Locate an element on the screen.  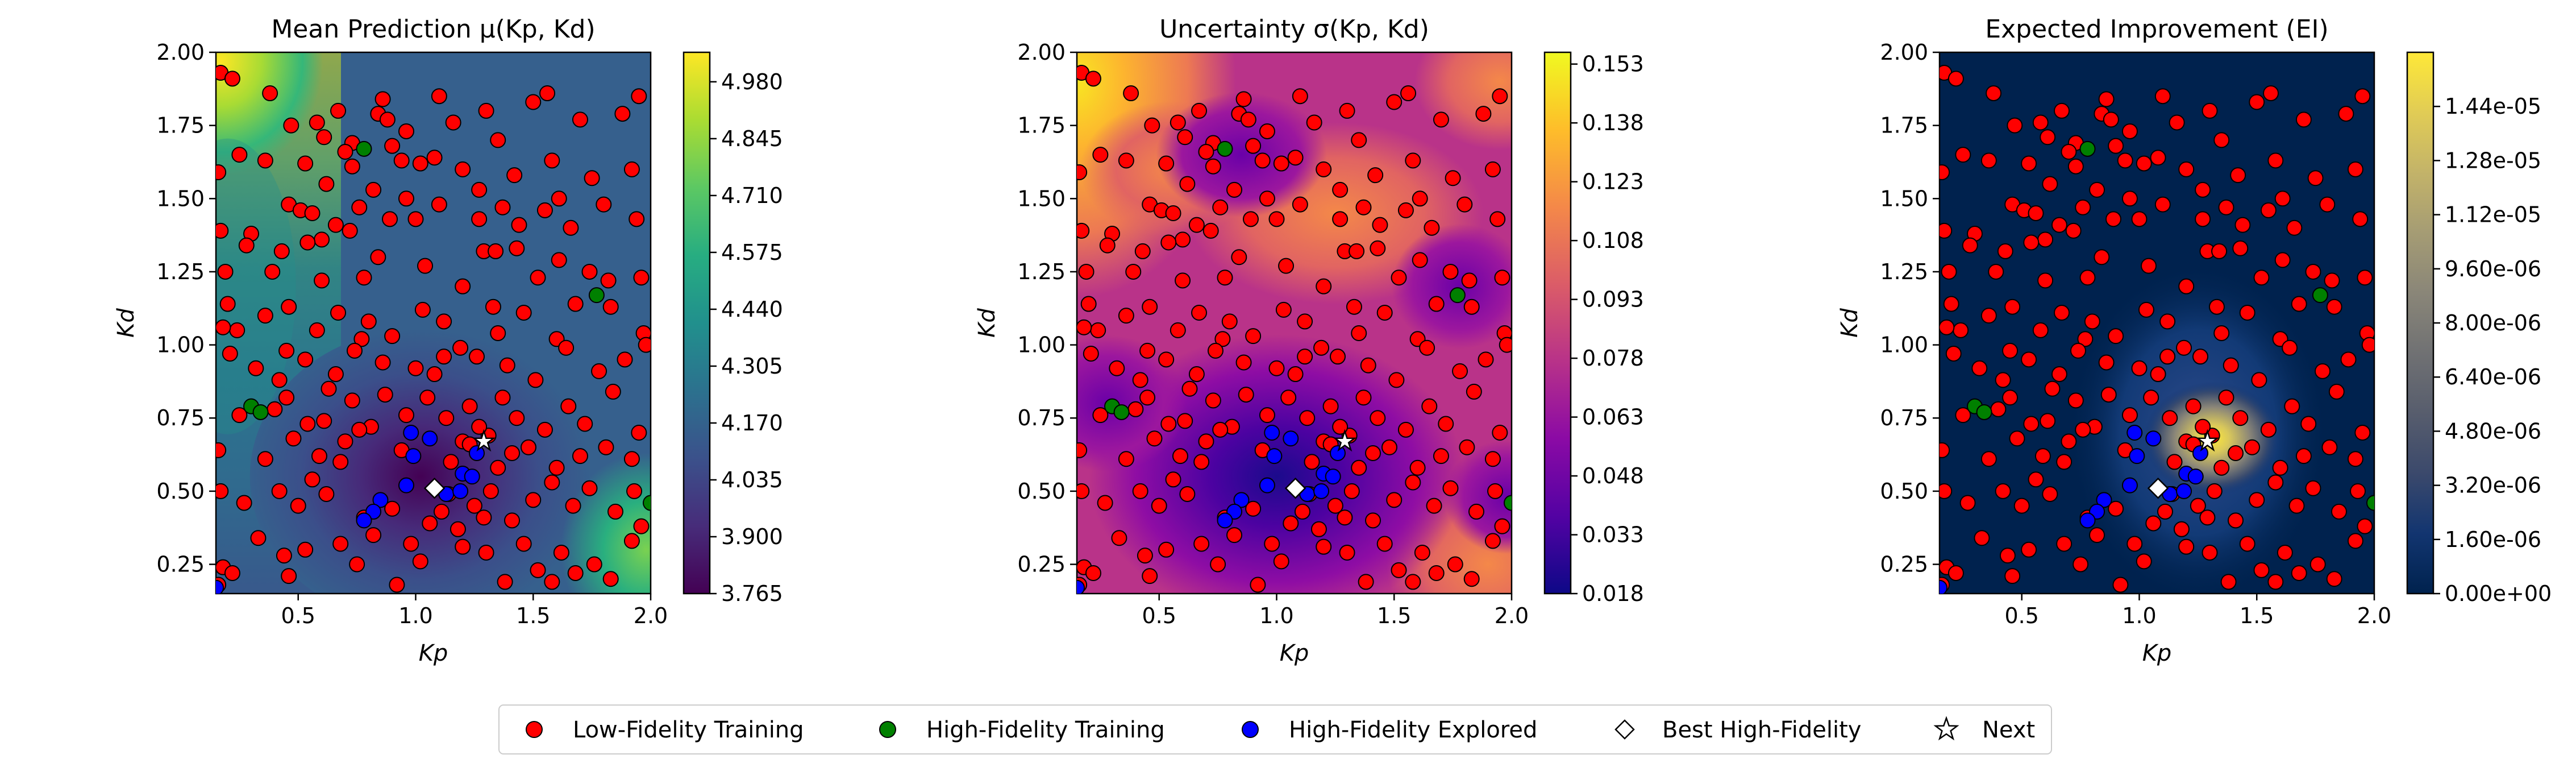
colorbar-tick-label: 4.80e-06 is located at coordinates (2493, 431).